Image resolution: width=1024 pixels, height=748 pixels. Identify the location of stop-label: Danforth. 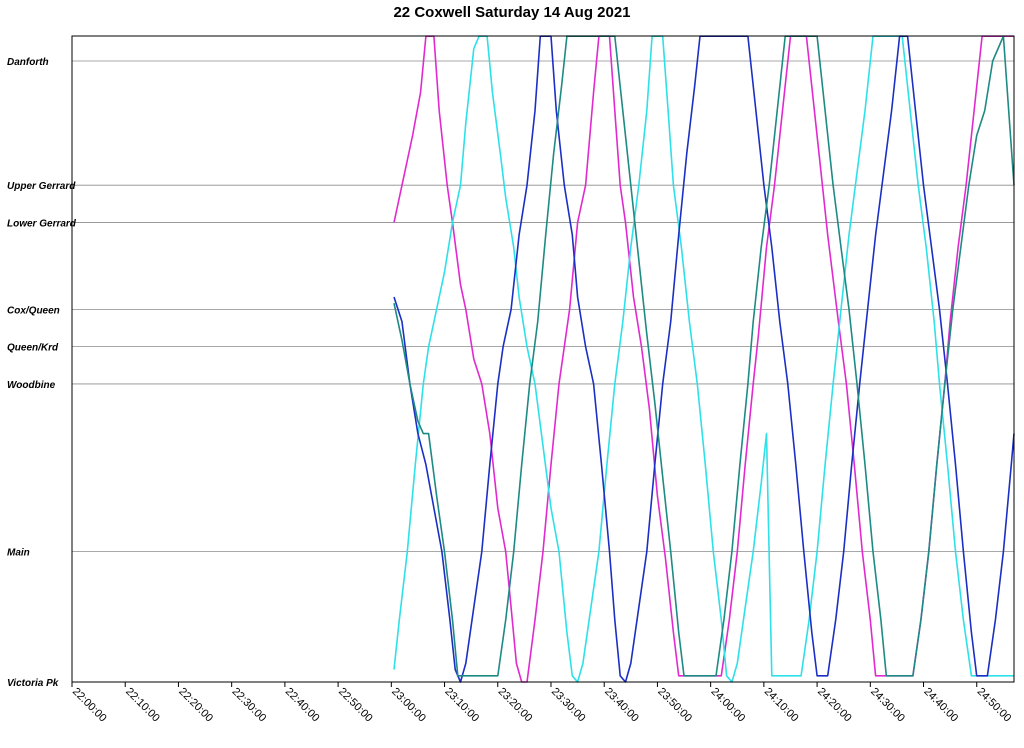
(28, 62).